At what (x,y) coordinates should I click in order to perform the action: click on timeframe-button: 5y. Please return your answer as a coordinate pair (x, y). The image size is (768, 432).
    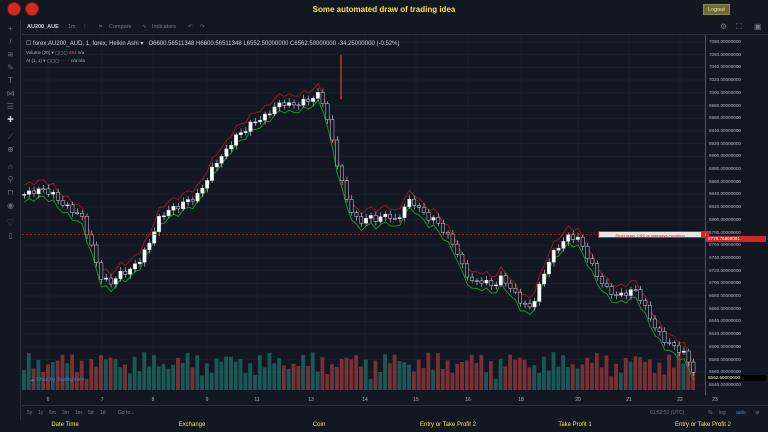
    Looking at the image, I should click on (30, 413).